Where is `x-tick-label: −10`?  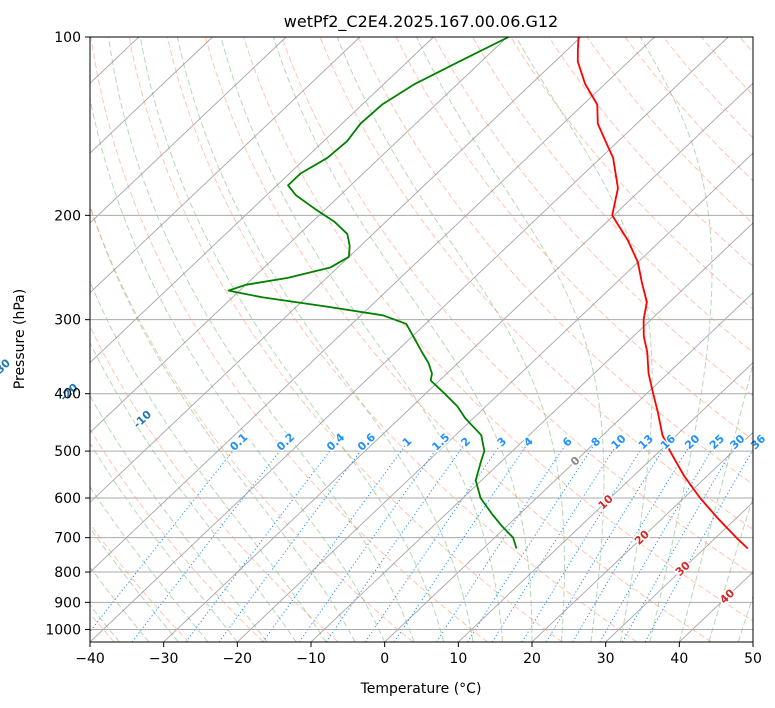
x-tick-label: −10 is located at coordinates (311, 659).